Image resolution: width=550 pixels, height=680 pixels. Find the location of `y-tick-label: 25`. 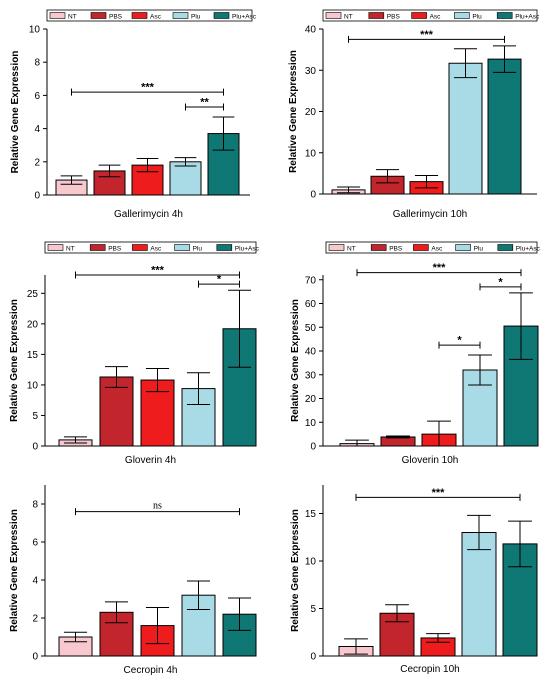

y-tick-label: 25 is located at coordinates (33, 294).